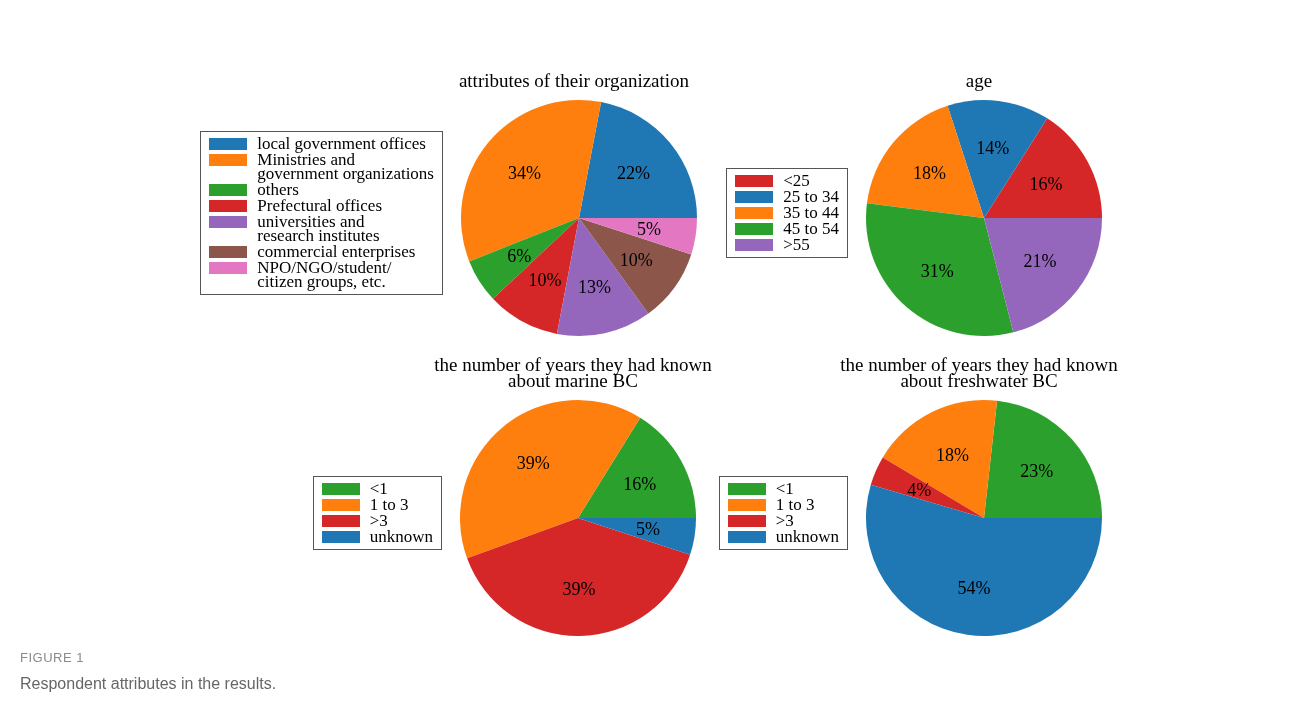 This screenshot has width=1292, height=715. What do you see at coordinates (524, 172) in the screenshot?
I see `data-label: 34%` at bounding box center [524, 172].